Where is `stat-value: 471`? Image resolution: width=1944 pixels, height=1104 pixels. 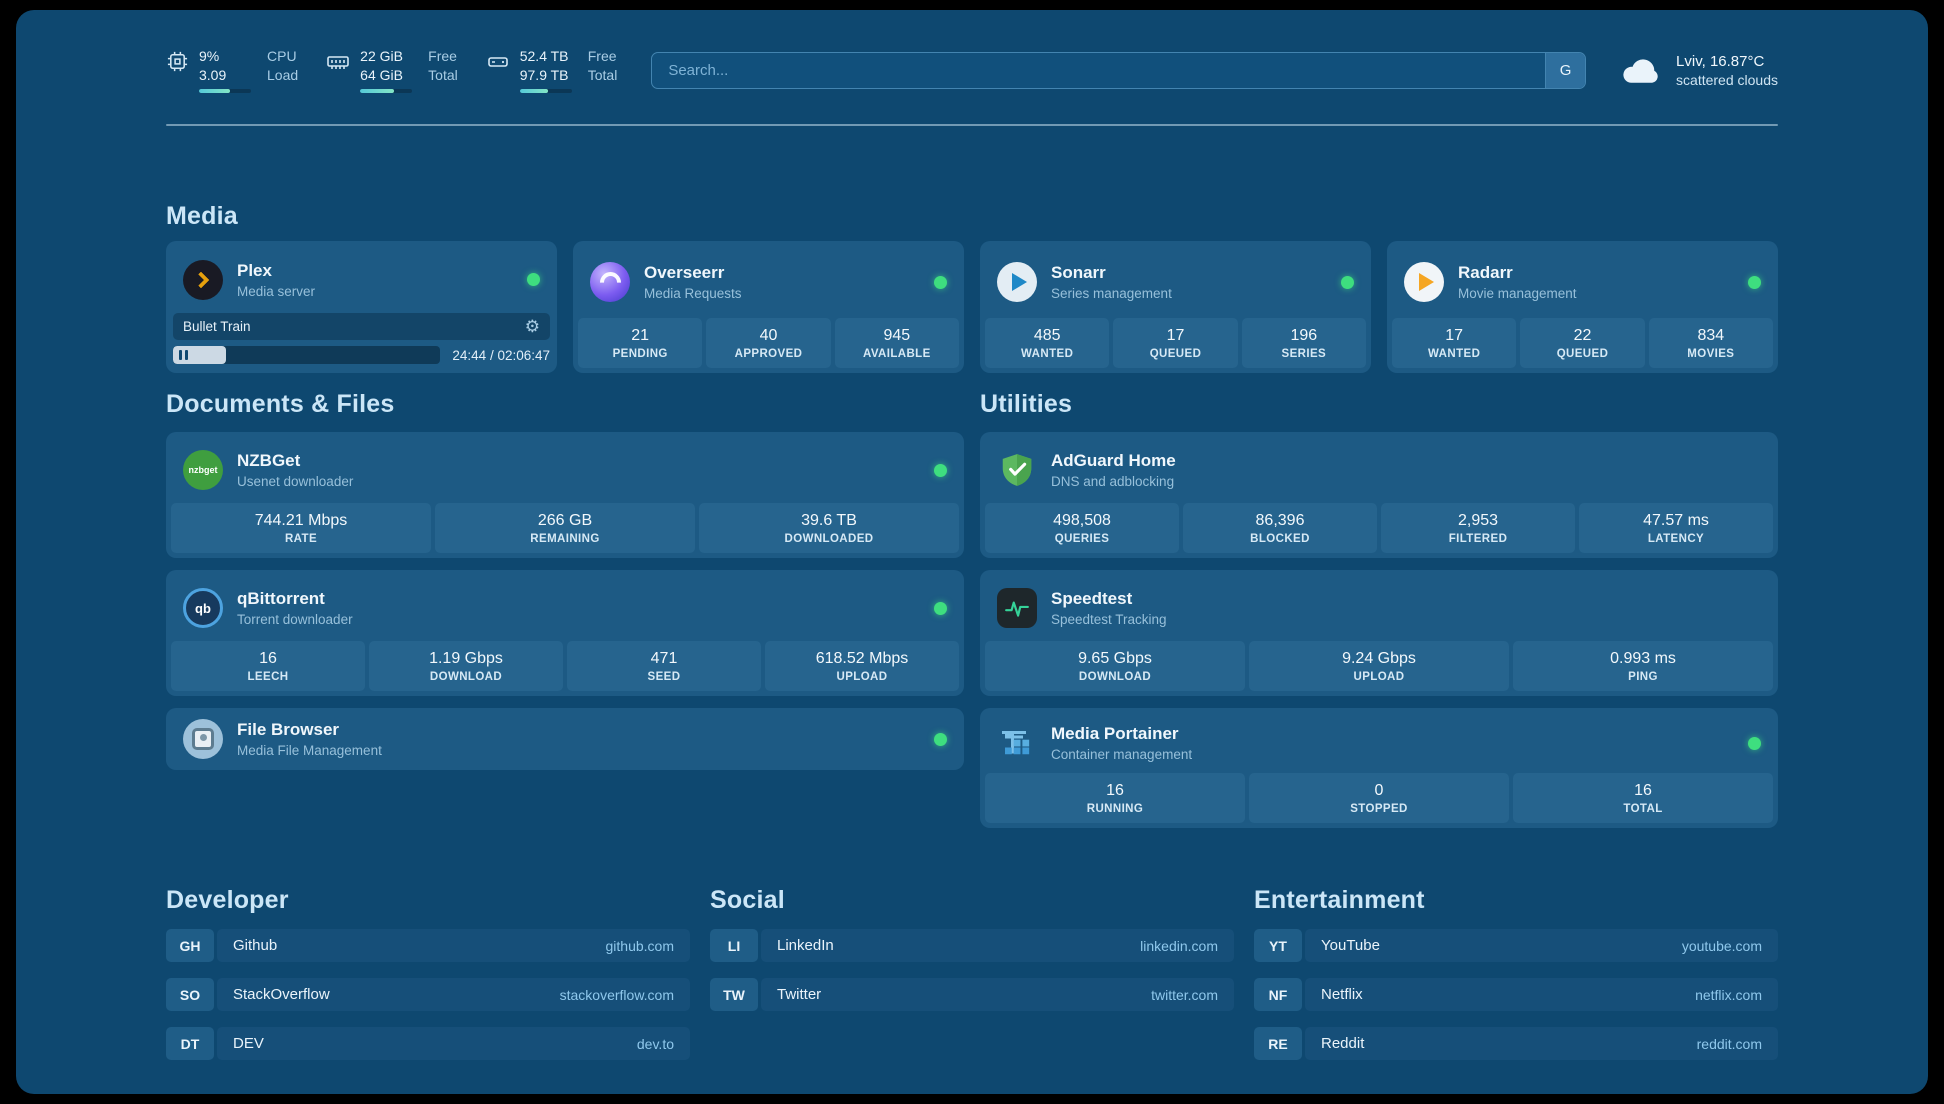
stat-value: 471 is located at coordinates (664, 658).